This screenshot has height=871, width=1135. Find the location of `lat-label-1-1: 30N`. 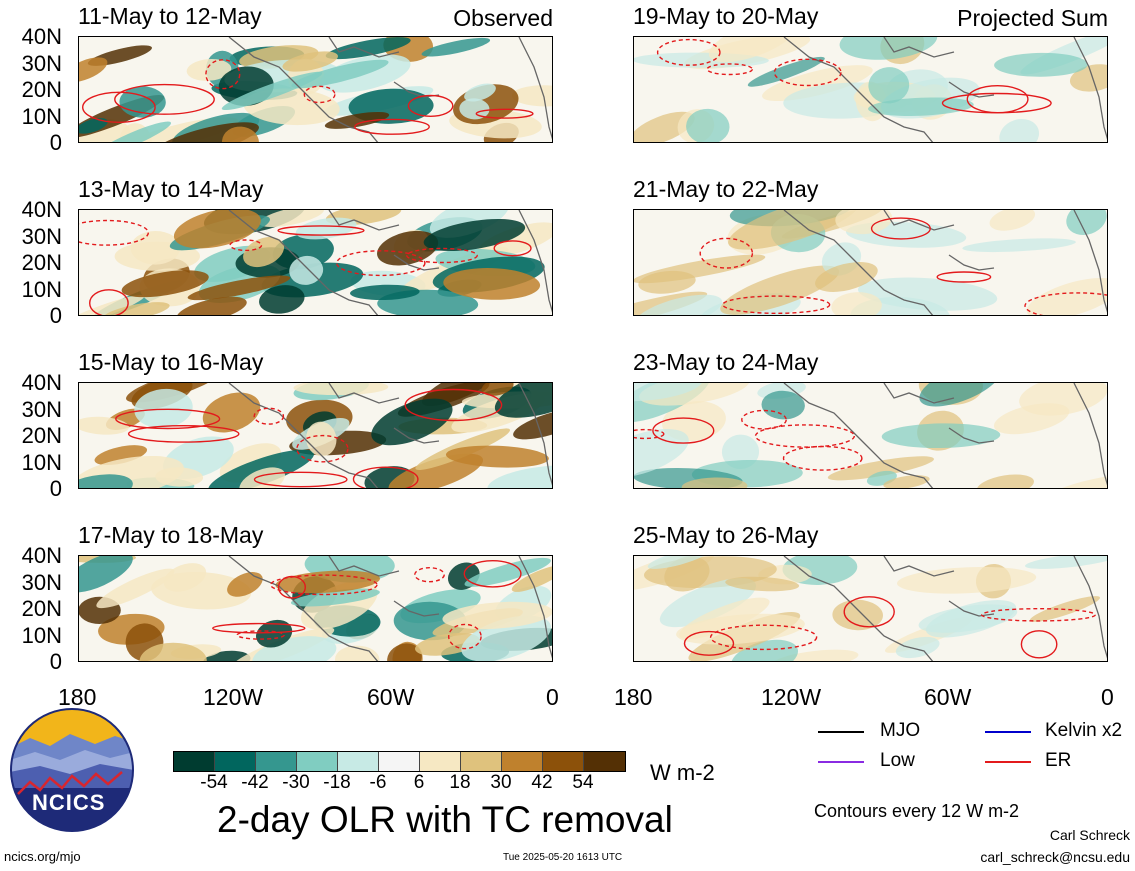

lat-label-1-1: 30N is located at coordinates (41, 236).